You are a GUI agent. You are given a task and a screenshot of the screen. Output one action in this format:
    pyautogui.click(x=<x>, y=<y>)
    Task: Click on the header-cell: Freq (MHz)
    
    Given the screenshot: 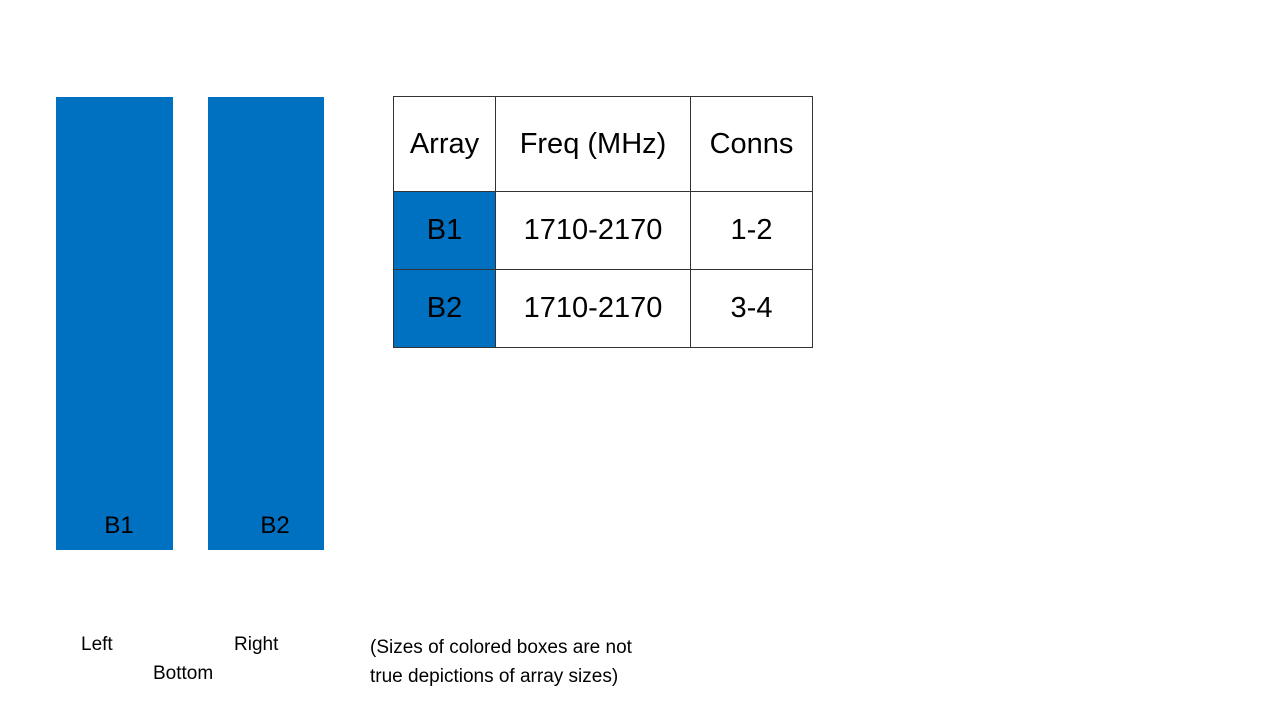 What is the action you would take?
    pyautogui.click(x=593, y=144)
    